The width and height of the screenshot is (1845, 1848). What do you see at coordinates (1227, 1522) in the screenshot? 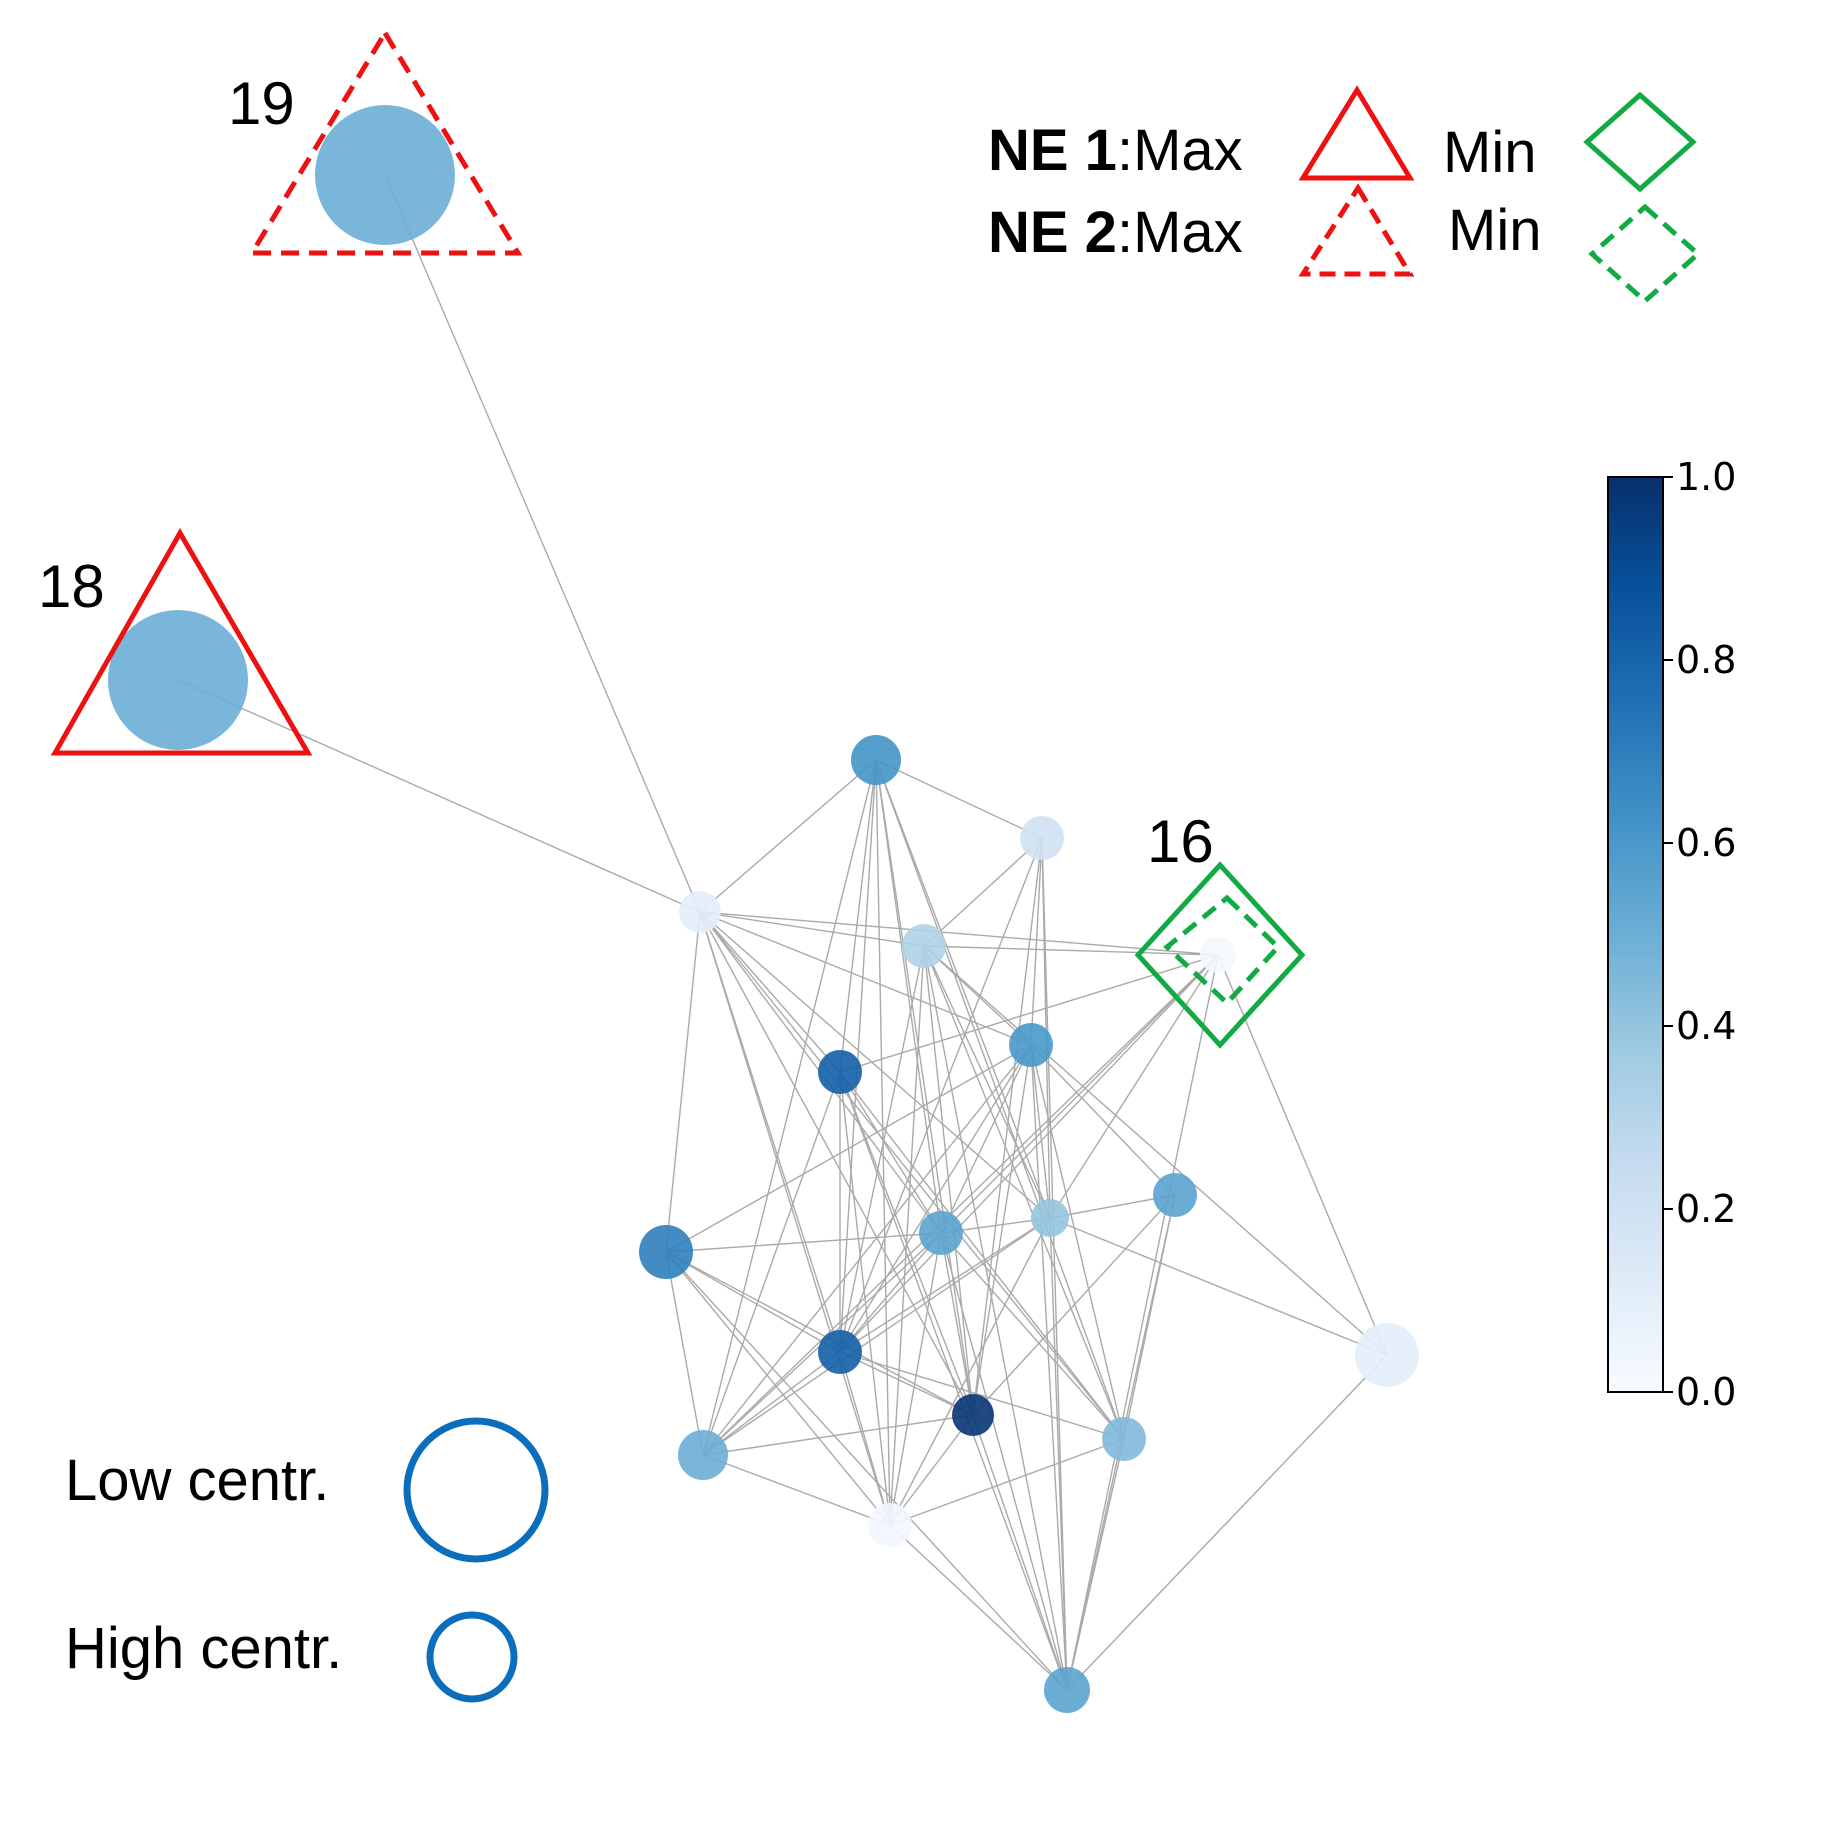
I see `edge-l-q` at bounding box center [1227, 1522].